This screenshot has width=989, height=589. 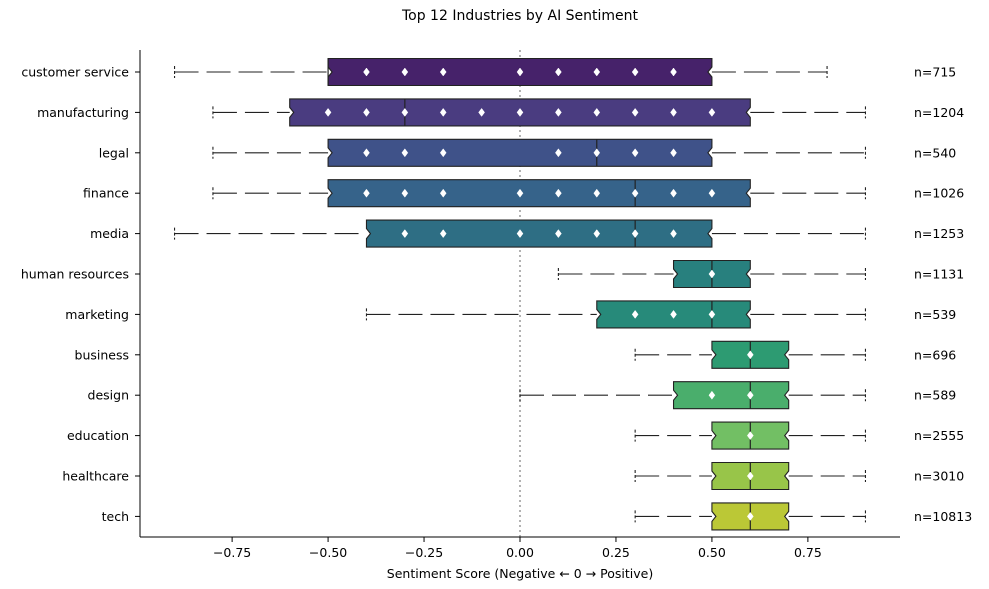 I want to click on x-tick-label: 0.00, so click(x=520, y=552).